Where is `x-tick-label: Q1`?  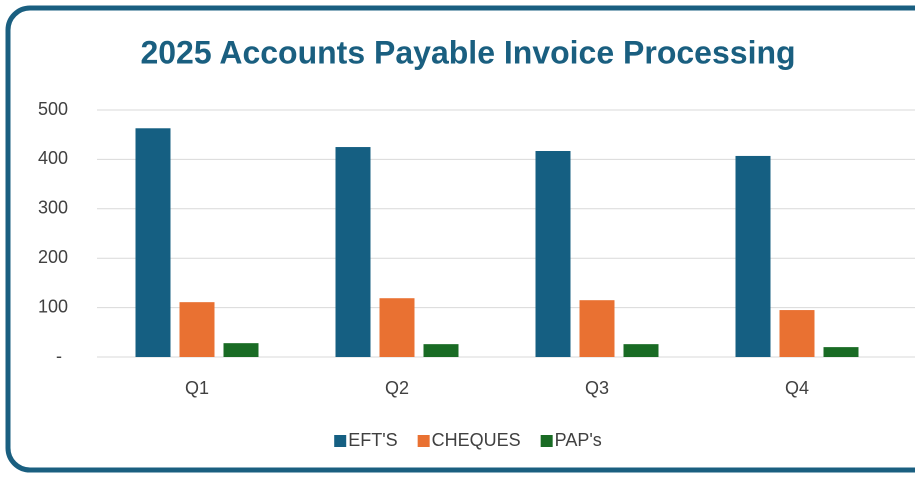
x-tick-label: Q1 is located at coordinates (197, 388).